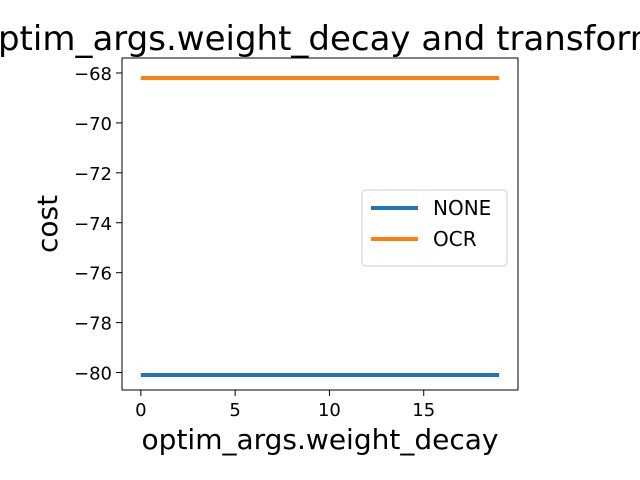  I want to click on x-tick-label: 0, so click(140, 410).